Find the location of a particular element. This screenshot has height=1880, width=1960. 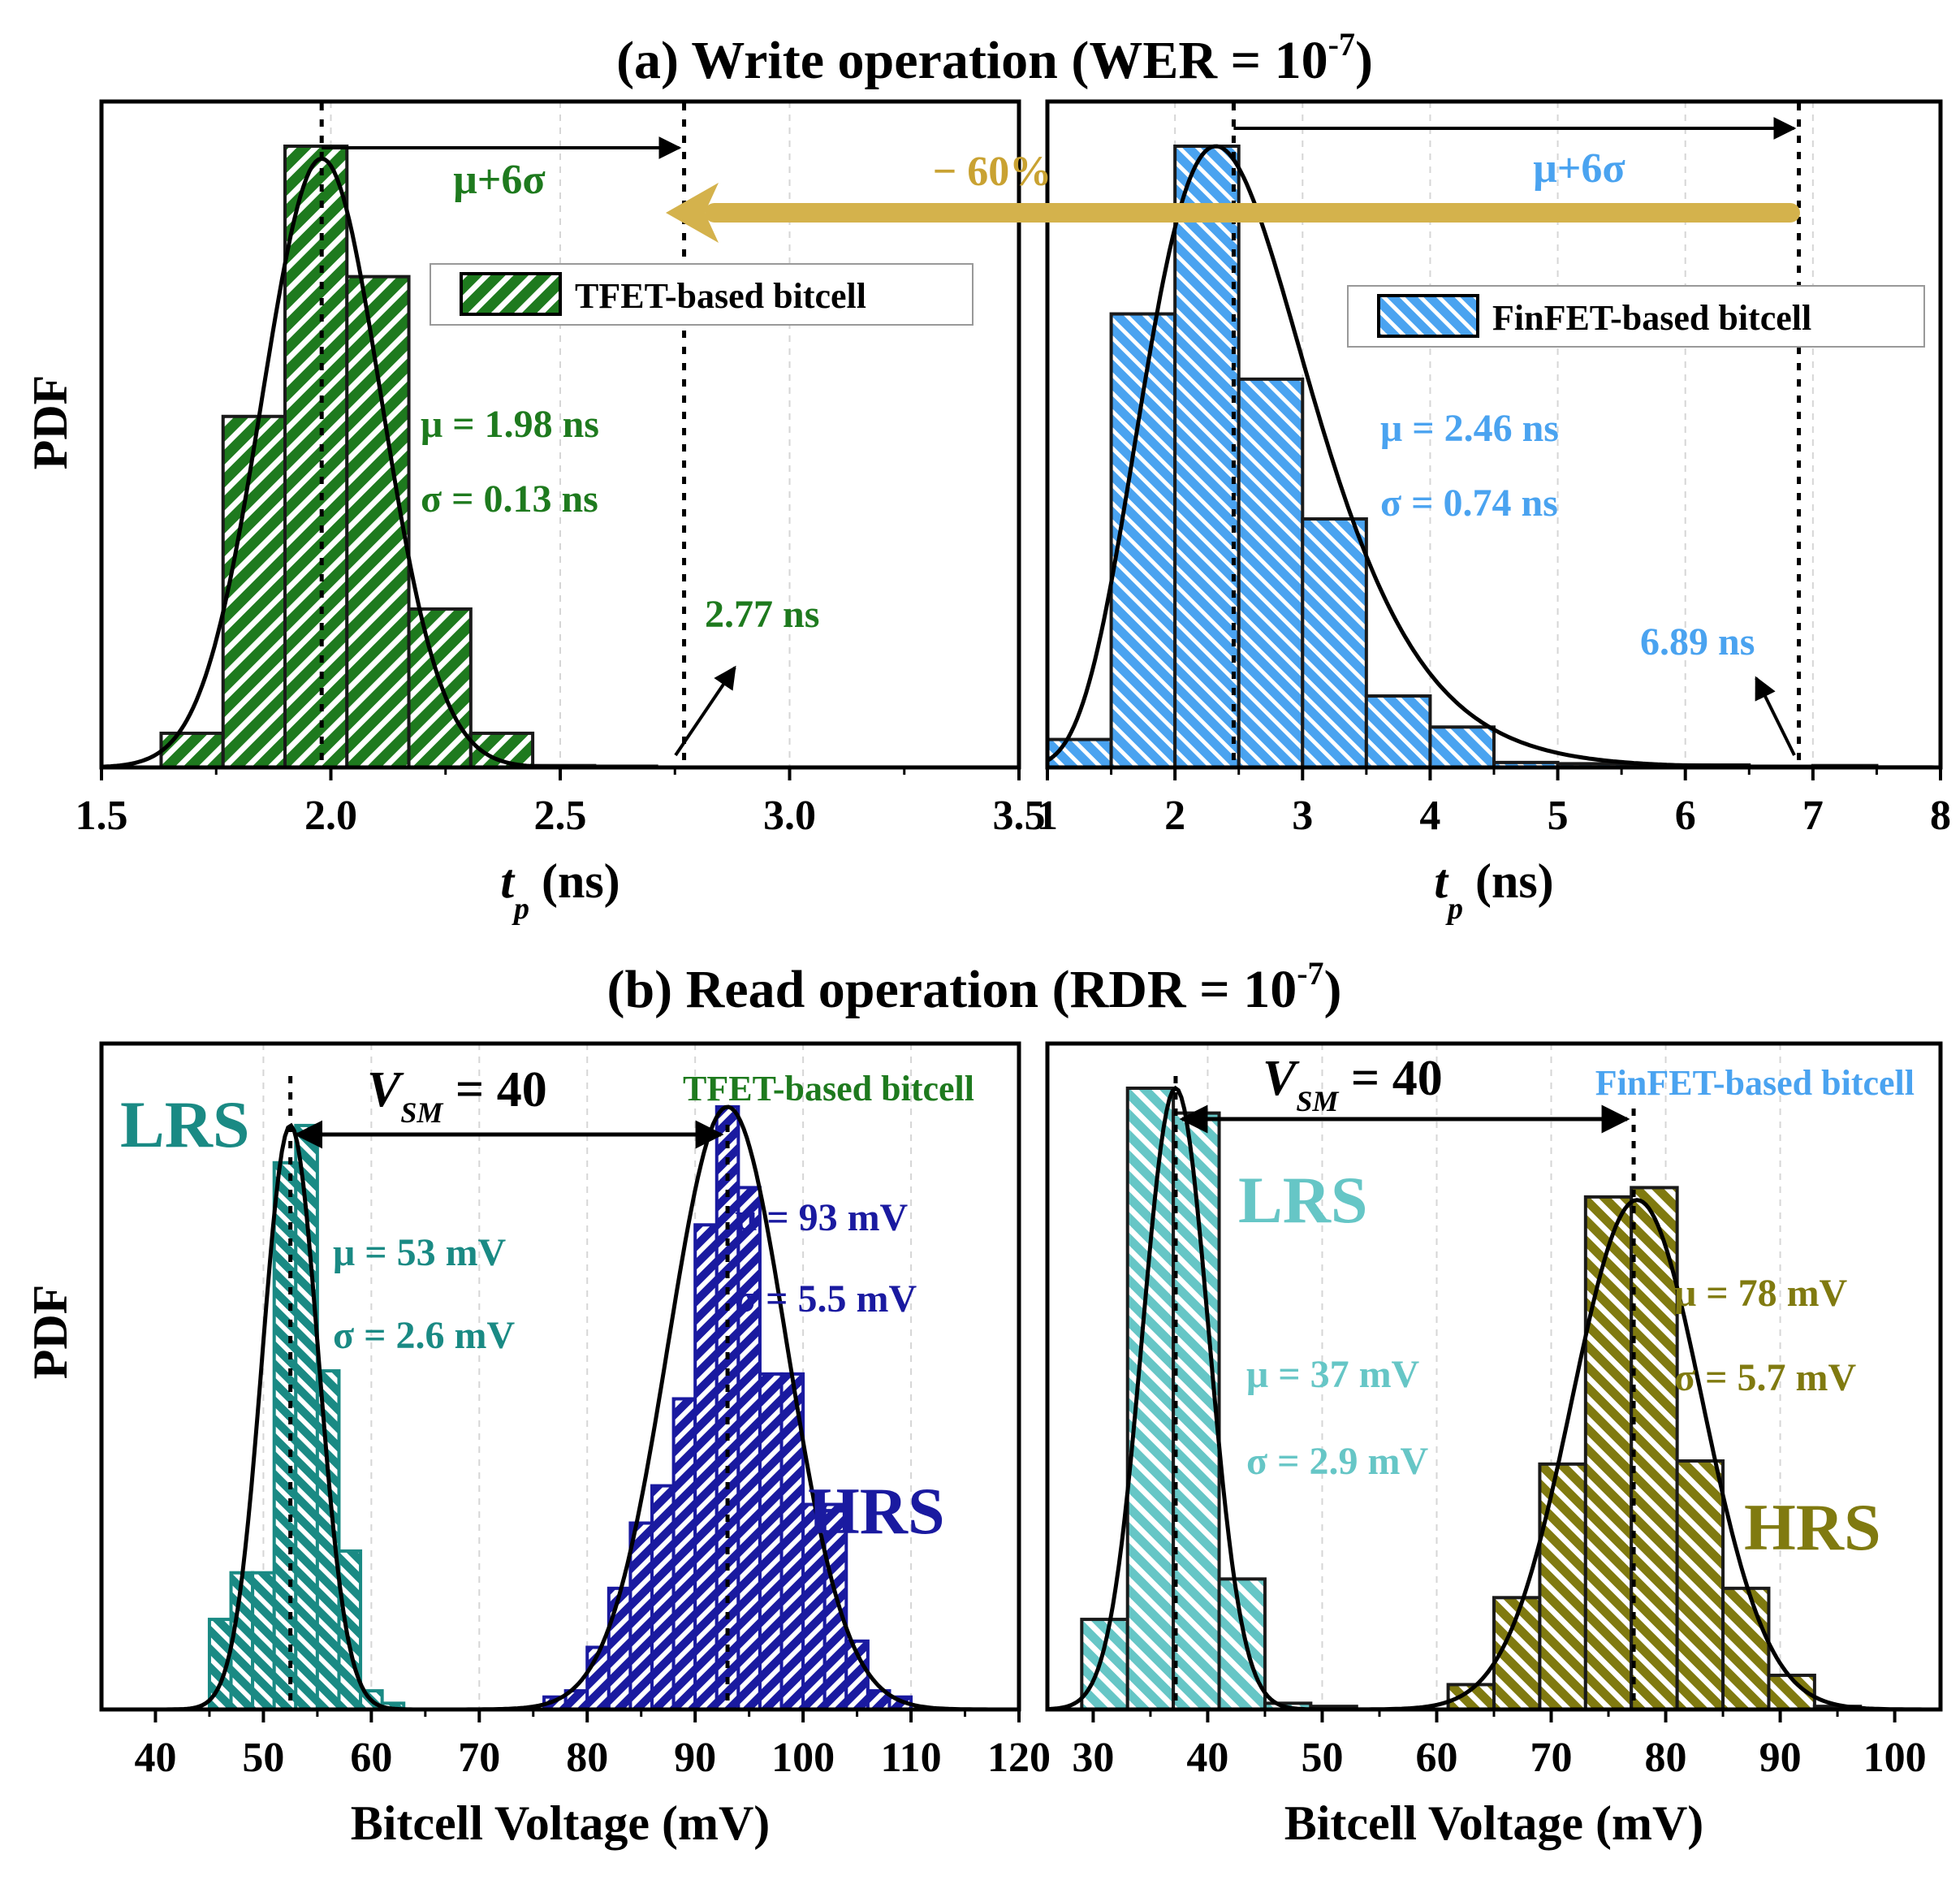

mu6sigma-pointer is located at coordinates (1775, 716).